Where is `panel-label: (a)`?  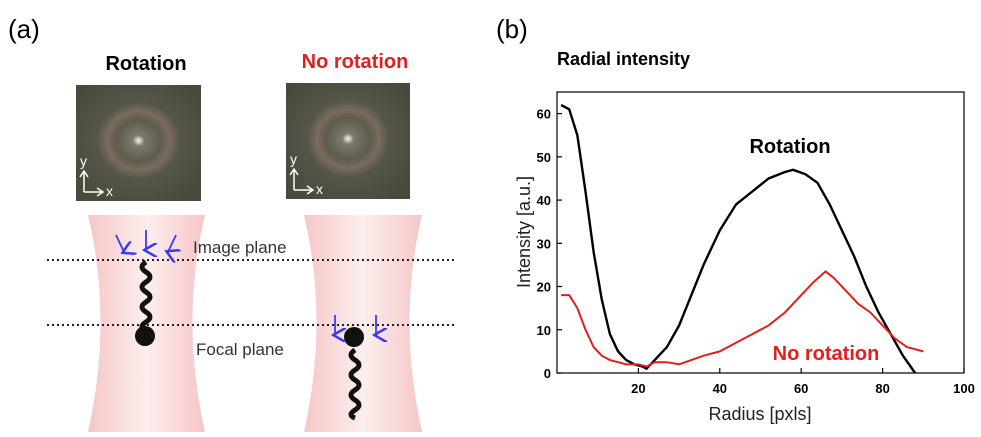 panel-label: (a) is located at coordinates (24, 29).